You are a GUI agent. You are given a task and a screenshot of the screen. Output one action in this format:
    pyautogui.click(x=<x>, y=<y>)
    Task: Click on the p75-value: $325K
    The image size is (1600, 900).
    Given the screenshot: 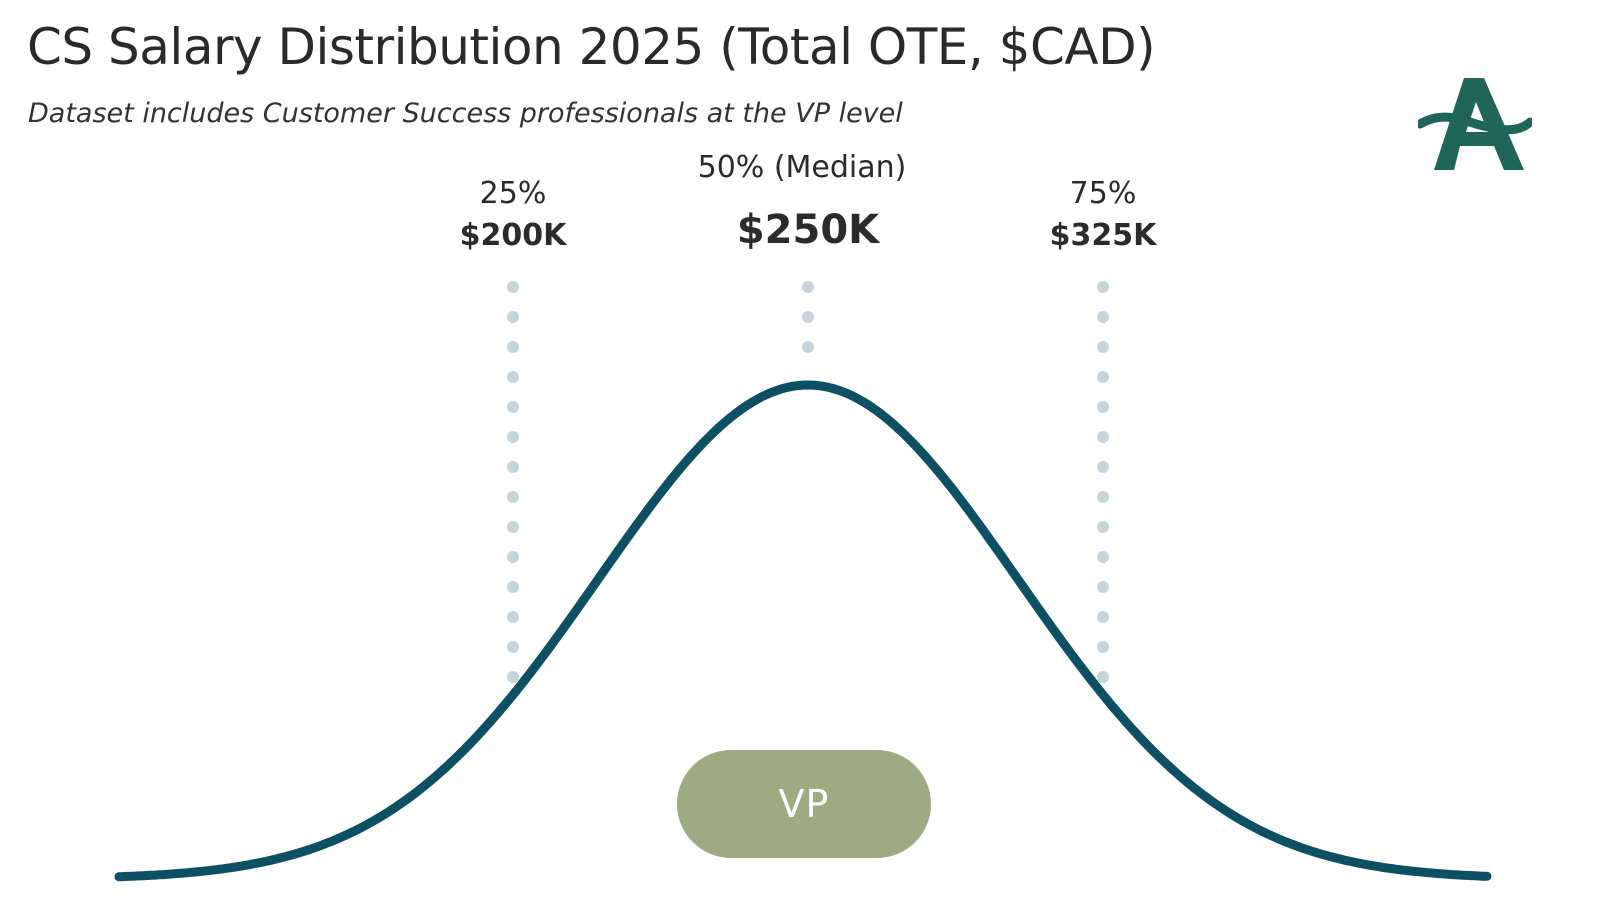 What is the action you would take?
    pyautogui.click(x=1103, y=235)
    